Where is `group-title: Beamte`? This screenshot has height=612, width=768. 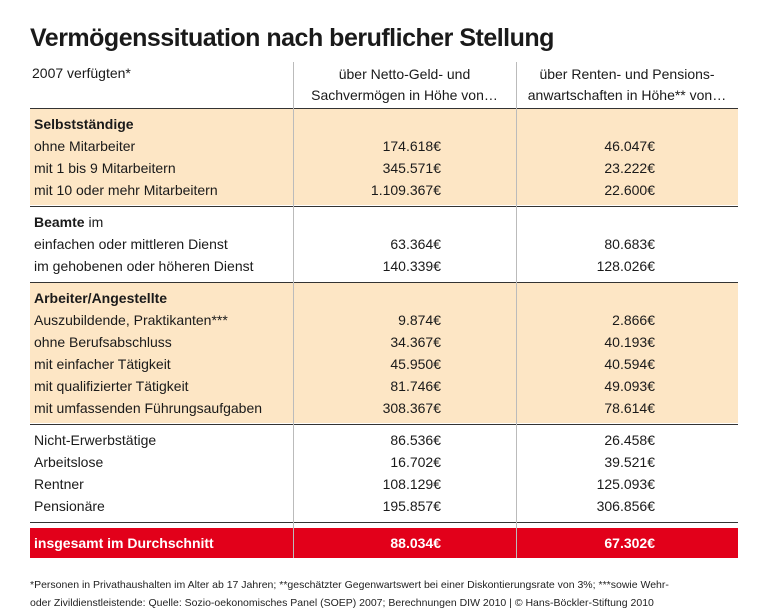
group-title: Beamte is located at coordinates (59, 222).